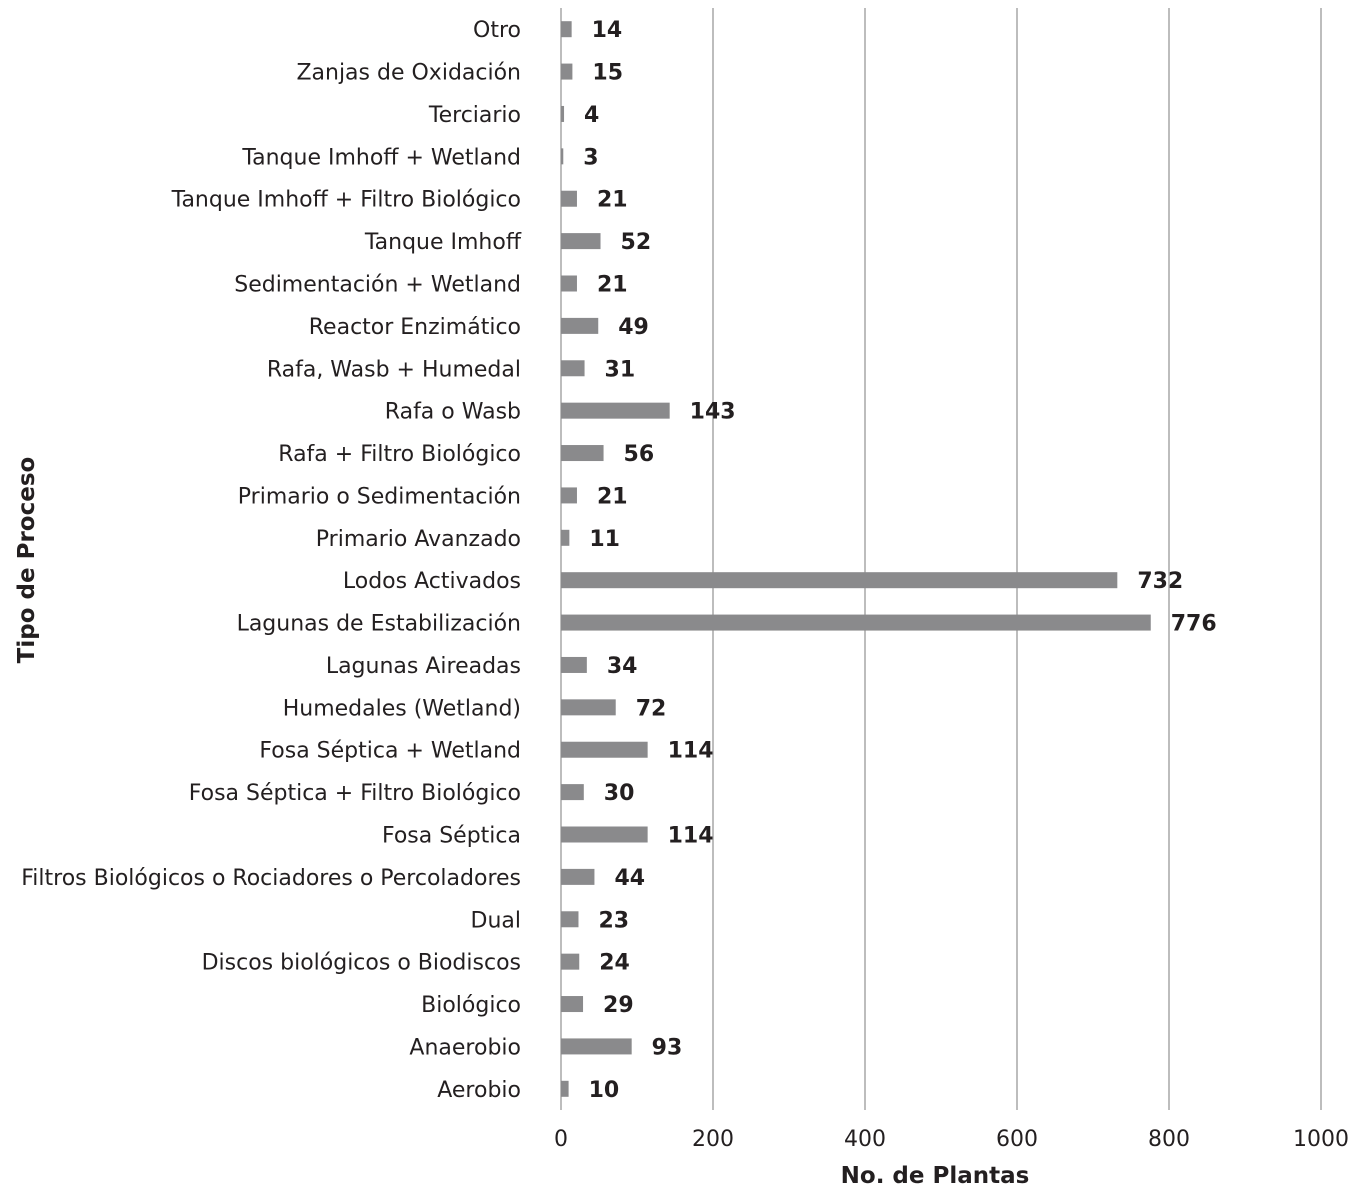 The image size is (1356, 1189). What do you see at coordinates (346, 200) in the screenshot?
I see `category-label: Tanque Imhoff + Filtro Biológico` at bounding box center [346, 200].